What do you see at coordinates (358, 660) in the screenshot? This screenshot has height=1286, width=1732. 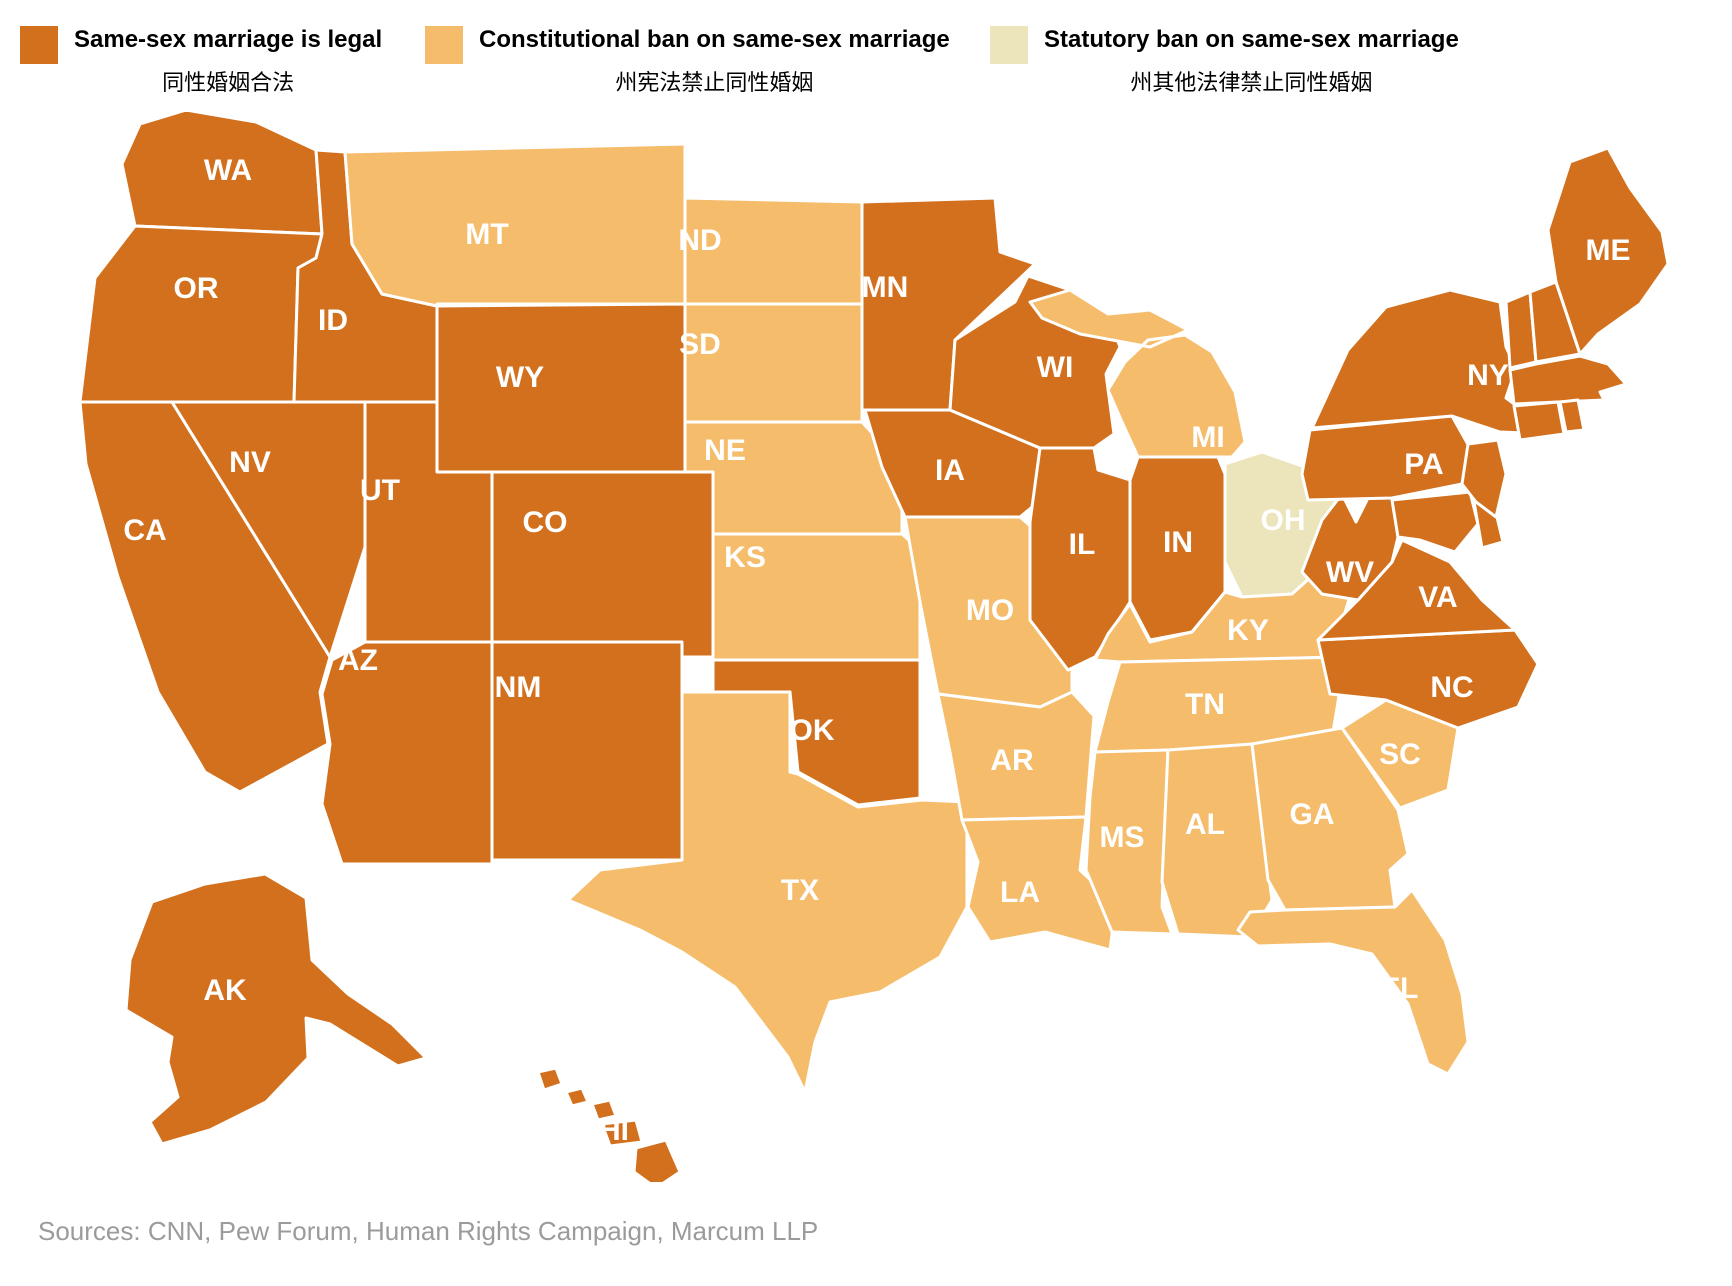 I see `state-label-az: AZ` at bounding box center [358, 660].